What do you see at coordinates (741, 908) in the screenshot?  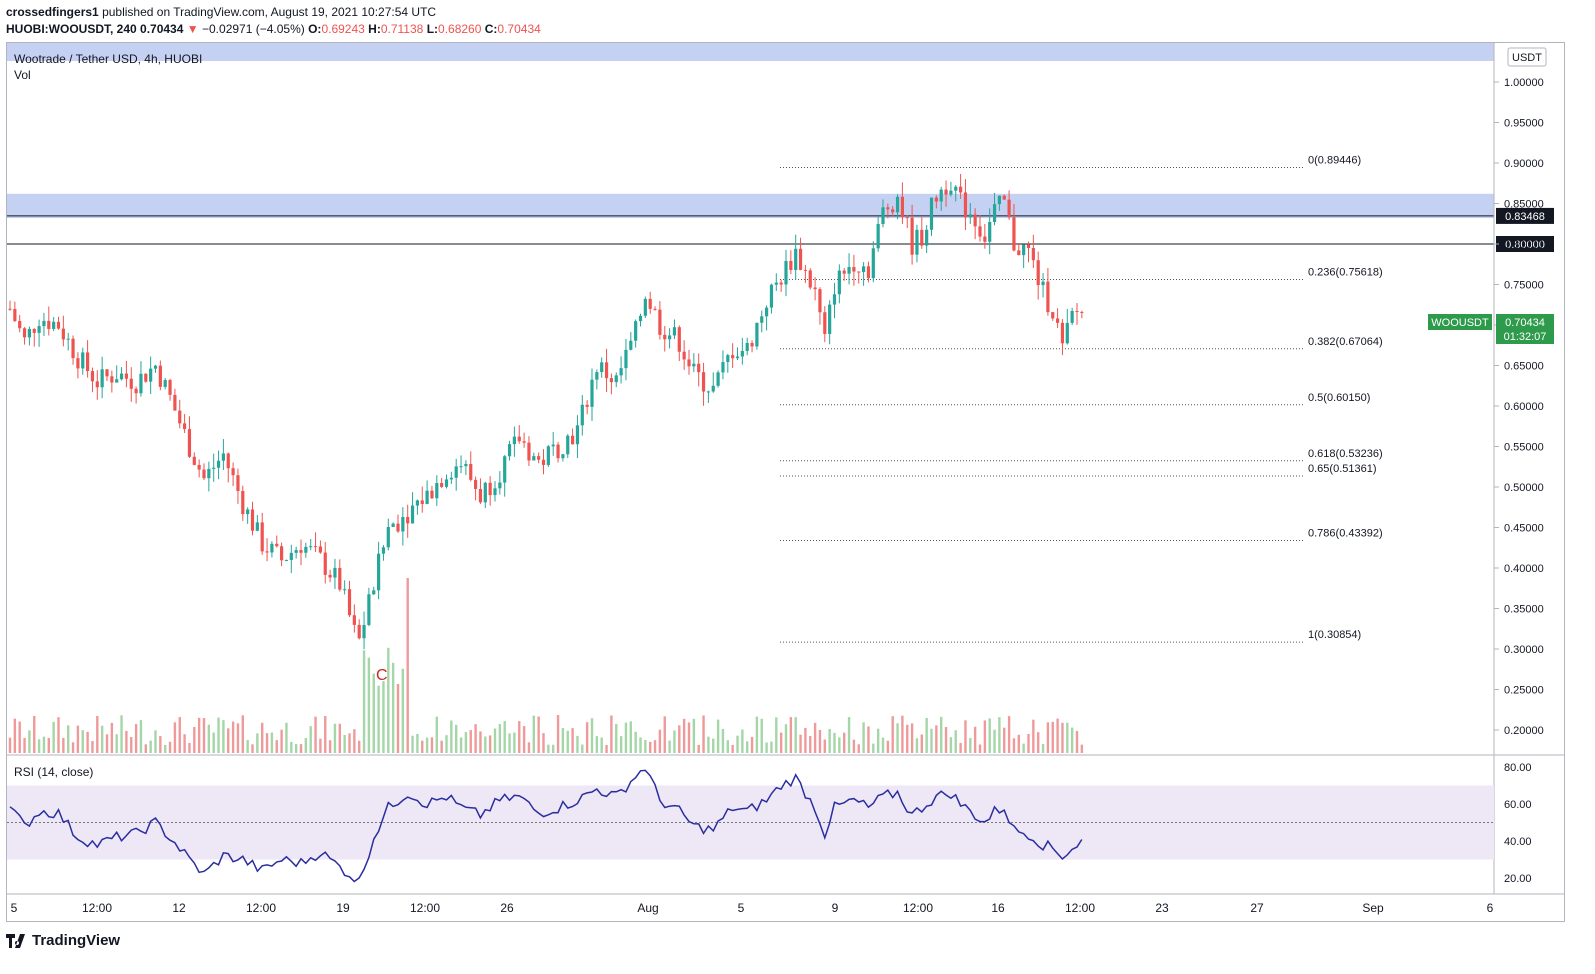 I see `x-axis-label: 5` at bounding box center [741, 908].